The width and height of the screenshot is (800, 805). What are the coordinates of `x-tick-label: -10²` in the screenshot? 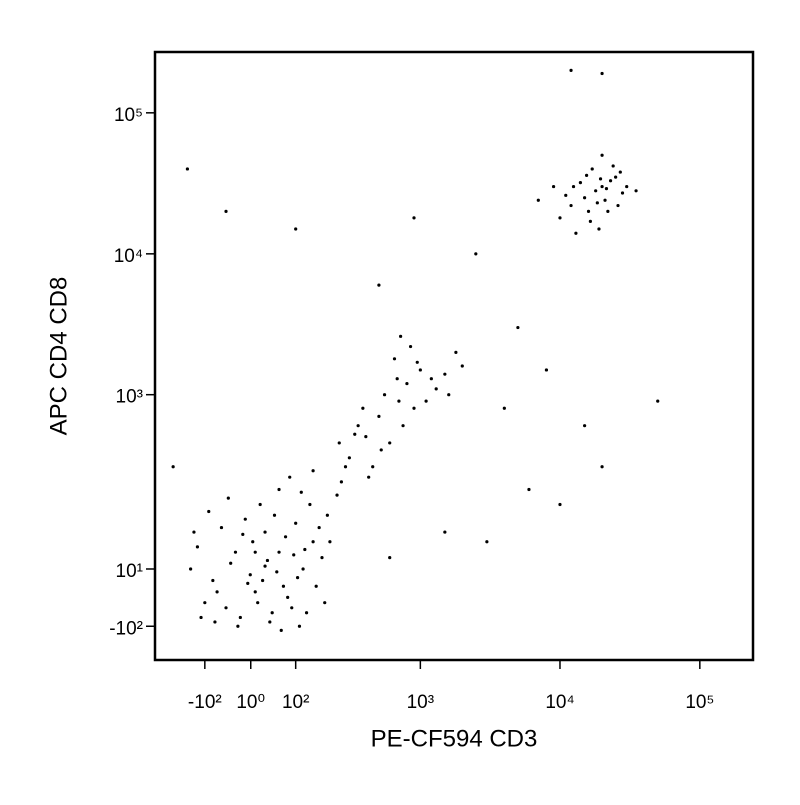 It's located at (205, 702).